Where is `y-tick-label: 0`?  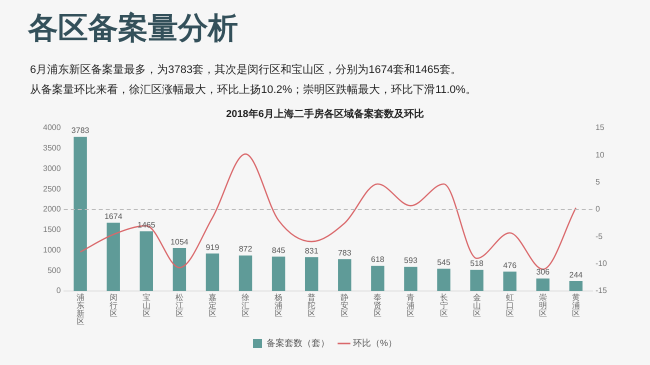 y-tick-label: 0 is located at coordinates (59, 291).